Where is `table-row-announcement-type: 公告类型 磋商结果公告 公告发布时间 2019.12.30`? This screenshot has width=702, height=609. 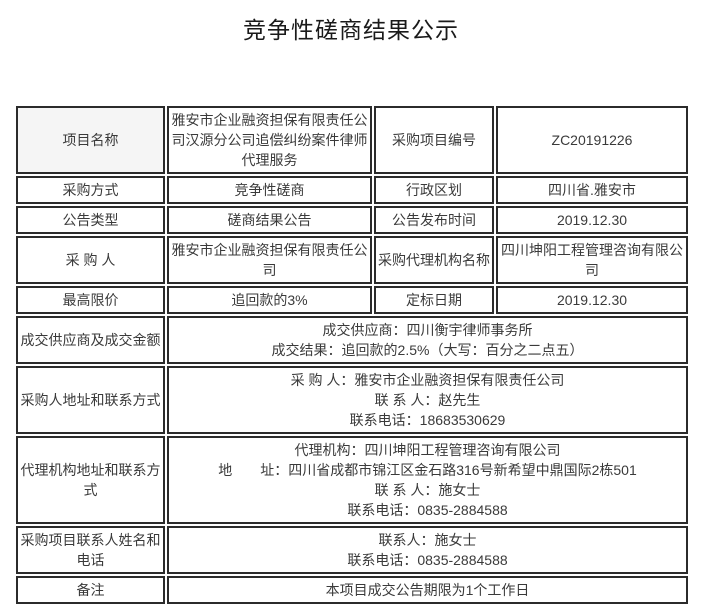 table-row-announcement-type: 公告类型 磋商结果公告 公告发布时间 2019.12.30 is located at coordinates (352, 220).